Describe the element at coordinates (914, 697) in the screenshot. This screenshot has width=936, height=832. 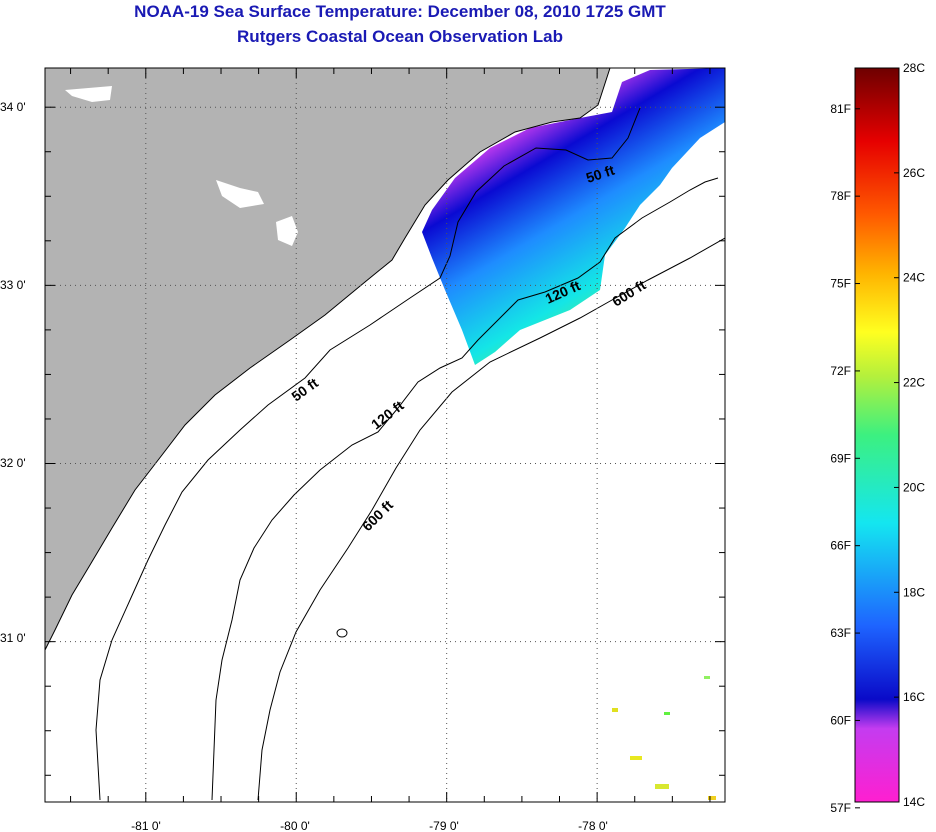
I see `colorbar-label-c: 16C` at that location.